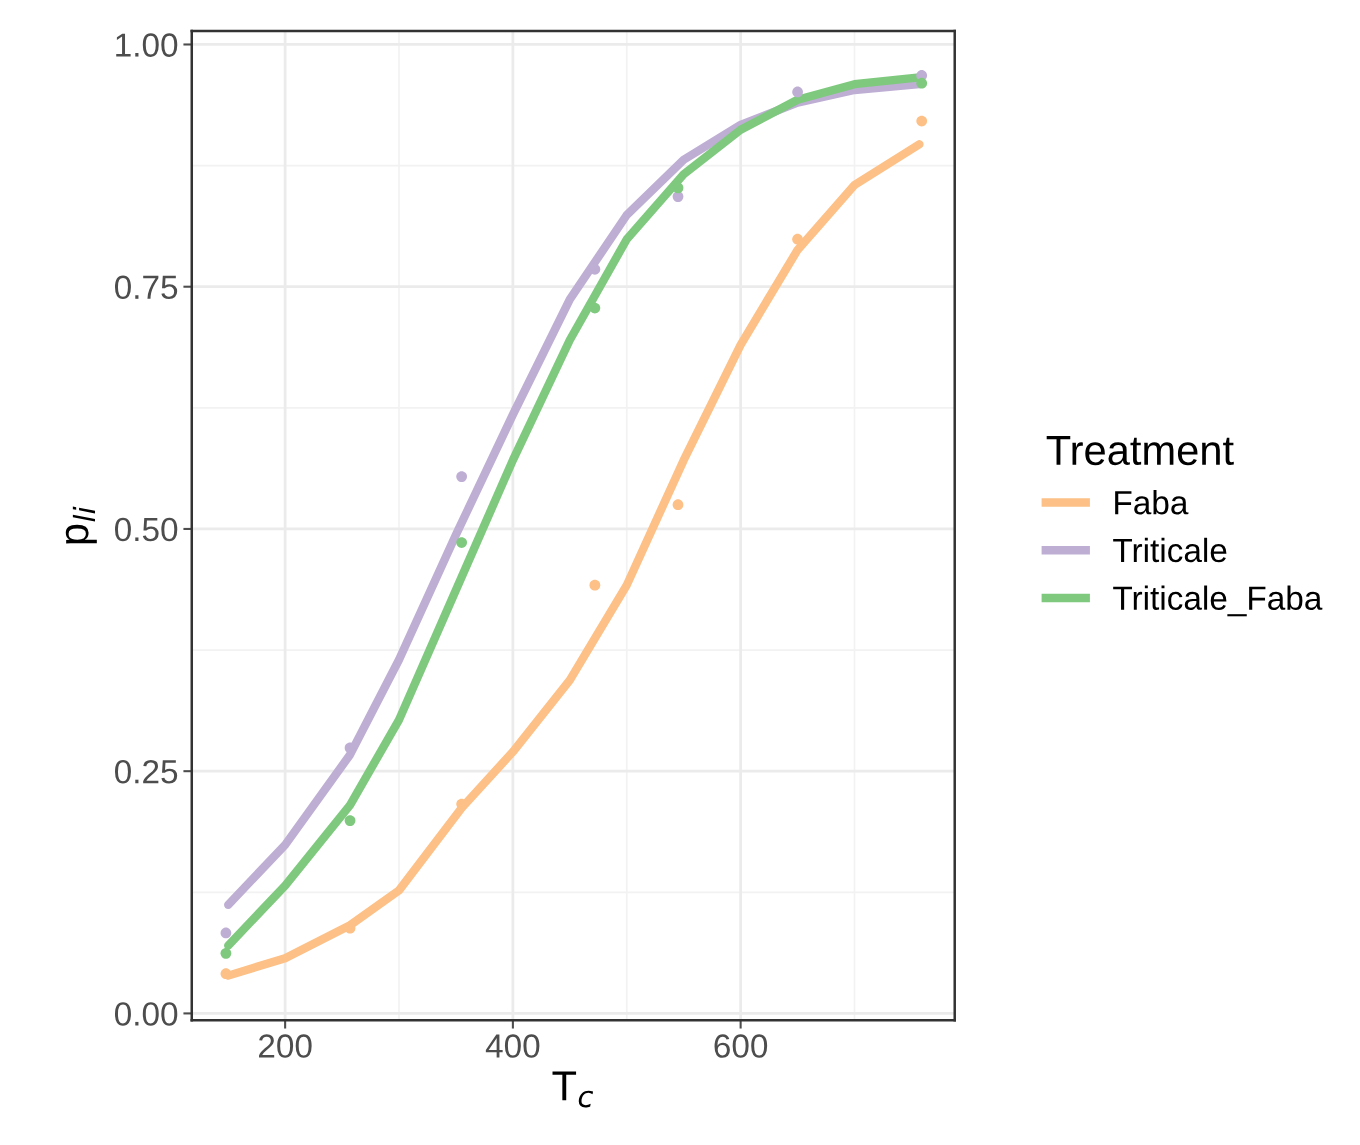 This screenshot has height=1145, width=1360. Describe the element at coordinates (147, 45) in the screenshot. I see `y-tick-label: 1.00` at that location.